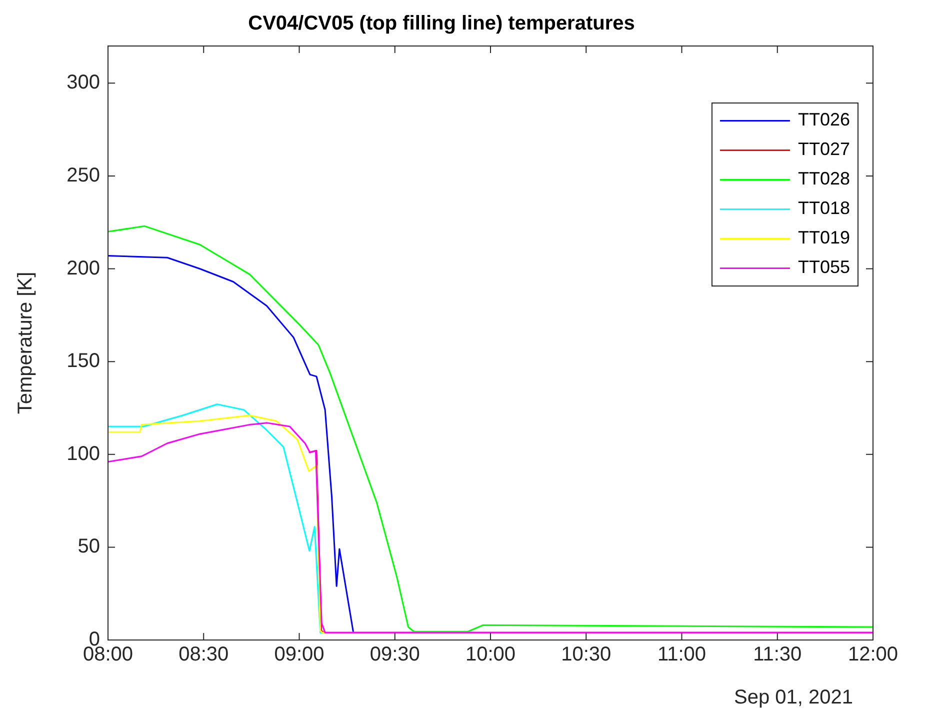 The height and width of the screenshot is (721, 929). What do you see at coordinates (83, 175) in the screenshot?
I see `y-tick-label: 250` at bounding box center [83, 175].